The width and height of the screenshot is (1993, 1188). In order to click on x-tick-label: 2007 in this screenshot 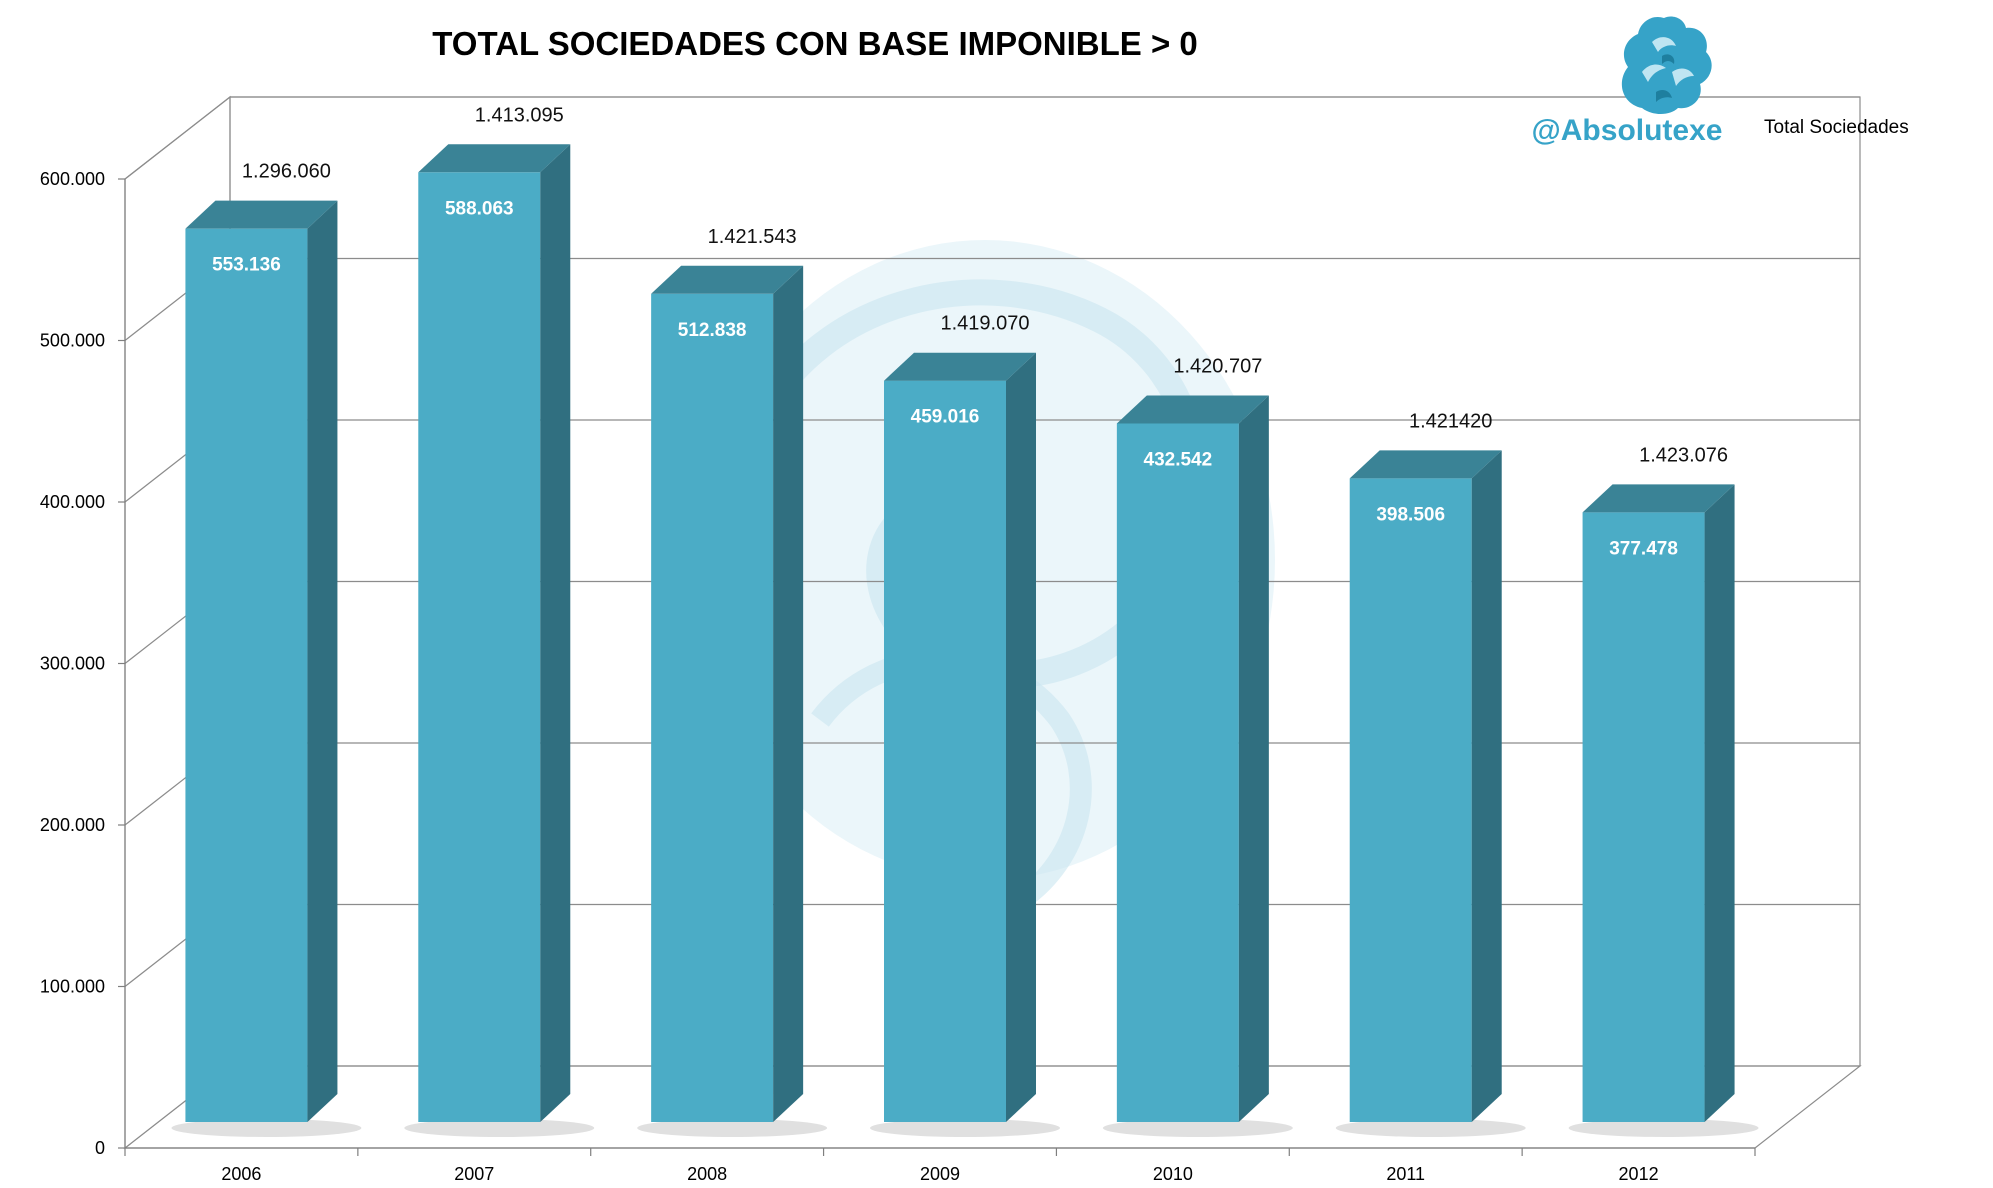, I will do `click(474, 1174)`.